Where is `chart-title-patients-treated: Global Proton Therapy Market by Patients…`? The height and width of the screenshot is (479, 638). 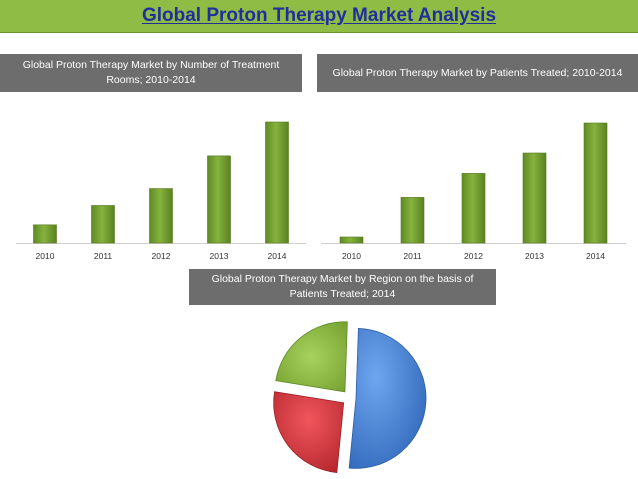 chart-title-patients-treated: Global Proton Therapy Market by Patients… is located at coordinates (477, 73).